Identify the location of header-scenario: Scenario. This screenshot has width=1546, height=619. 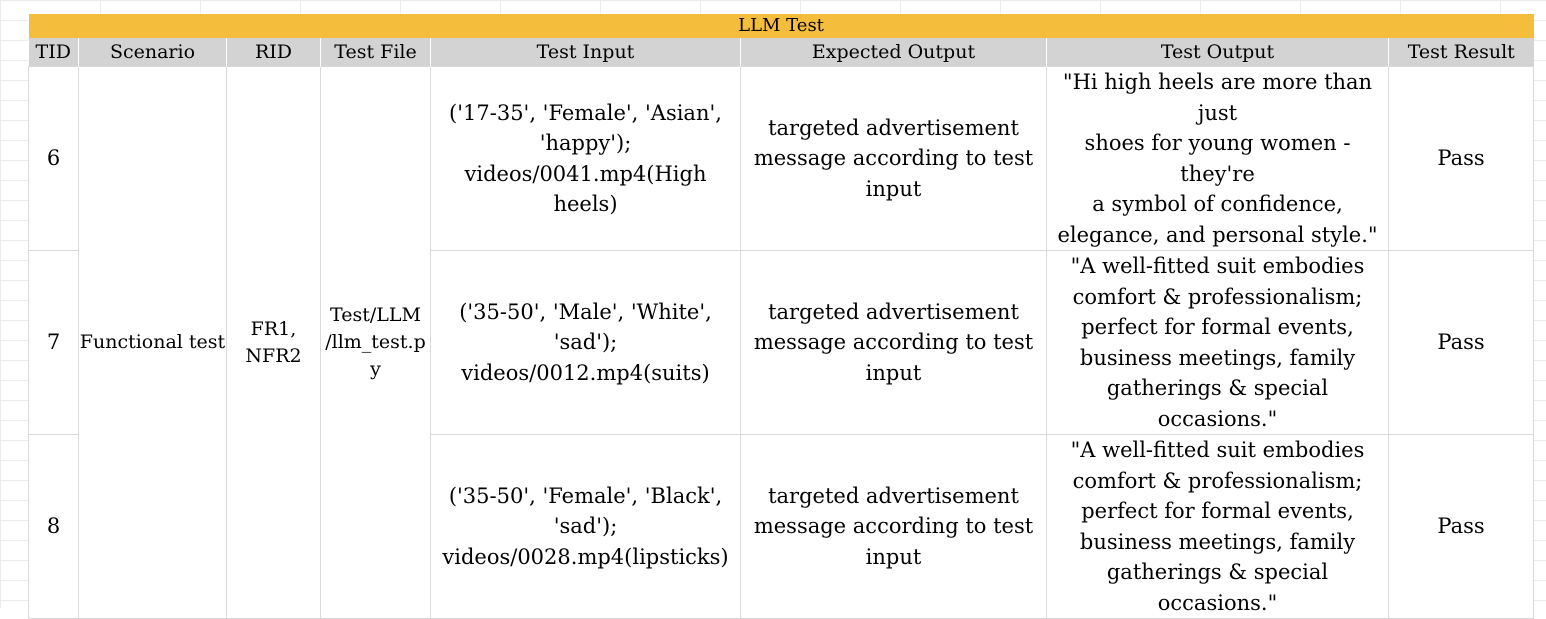
(152, 52).